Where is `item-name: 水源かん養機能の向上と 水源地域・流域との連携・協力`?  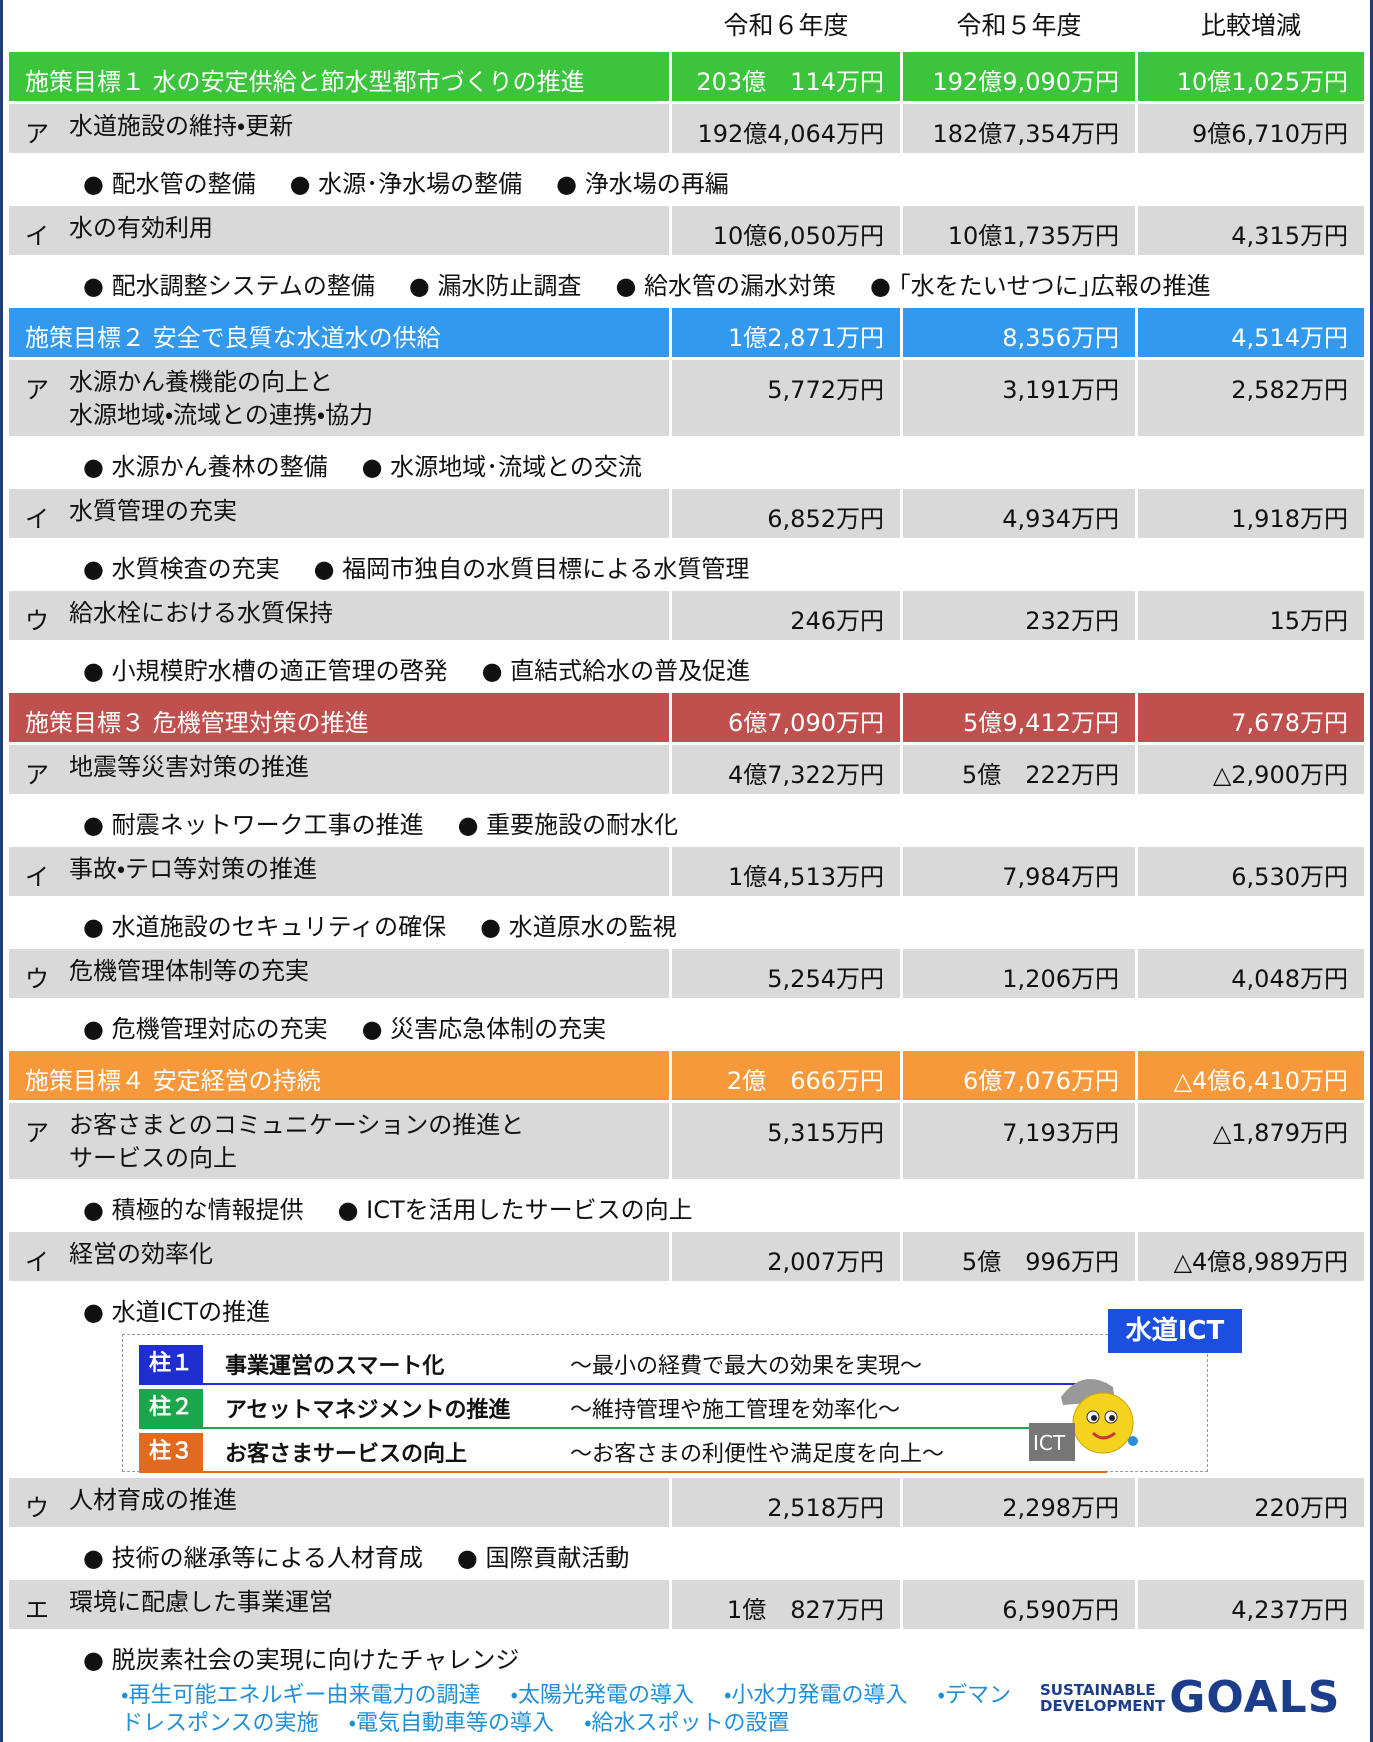 item-name: 水源かん養機能の向上と 水源地域・流域との連携・協力 is located at coordinates (221, 398).